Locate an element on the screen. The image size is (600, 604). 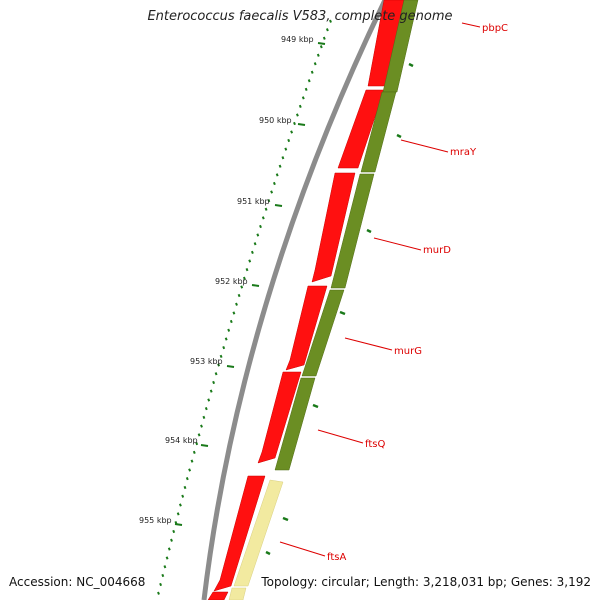
scale-label: 951 kbp is located at coordinates (253, 201).